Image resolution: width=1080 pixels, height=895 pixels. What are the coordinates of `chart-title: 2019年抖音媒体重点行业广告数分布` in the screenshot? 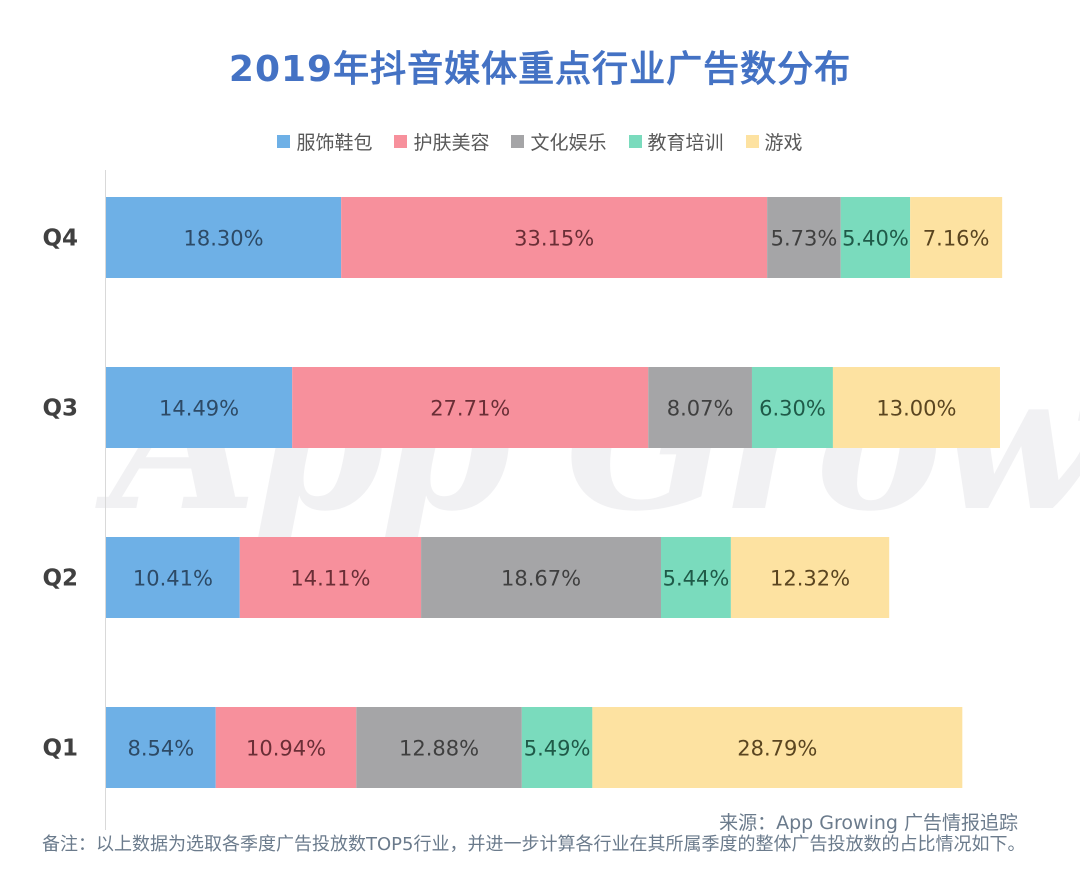 It's located at (540, 69).